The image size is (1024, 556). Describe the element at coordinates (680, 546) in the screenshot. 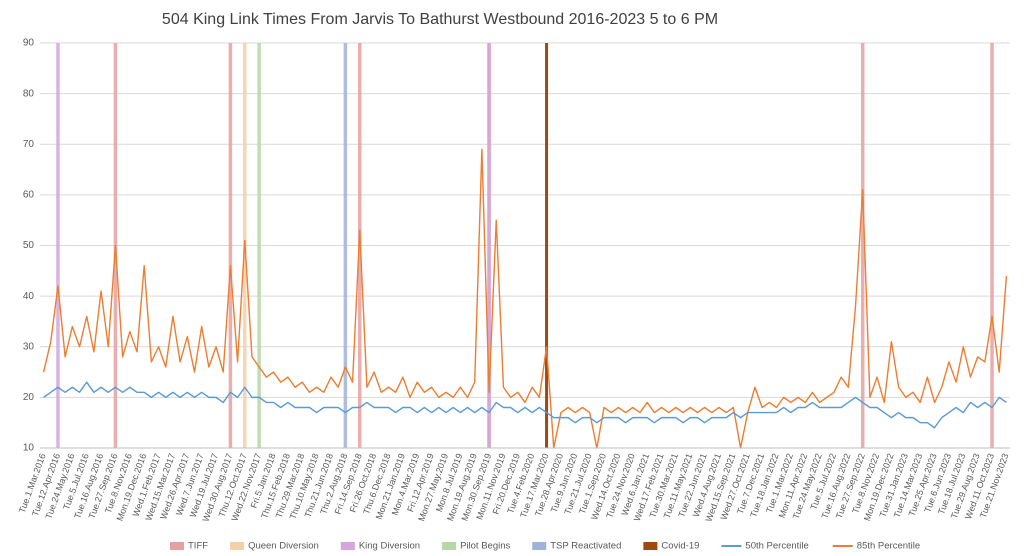

I see `legend-label: Covid-19` at that location.